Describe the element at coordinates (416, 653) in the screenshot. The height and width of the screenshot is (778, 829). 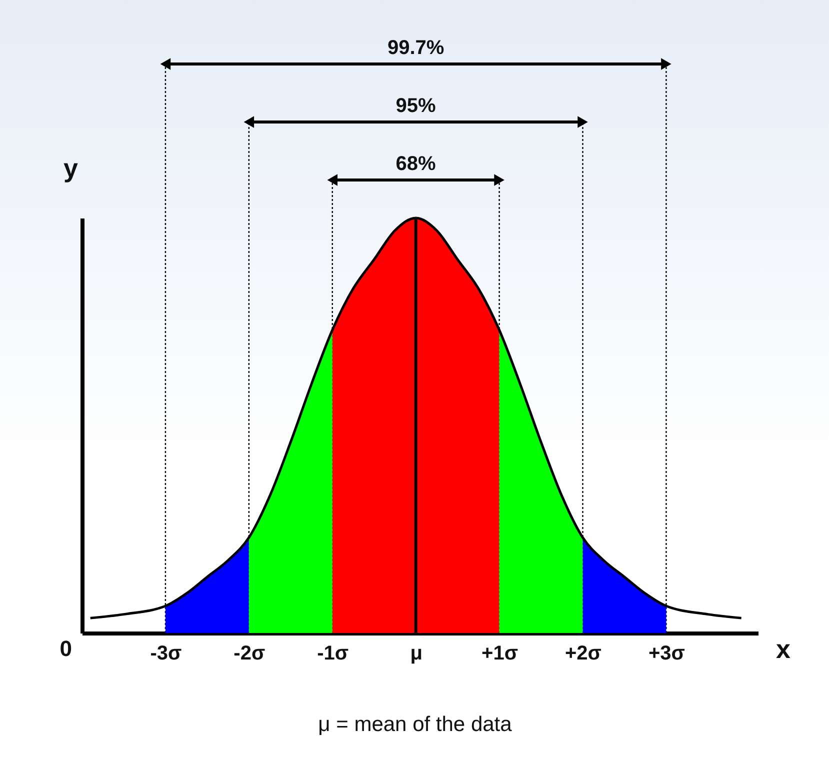
I see `x-tick-label: μ` at that location.